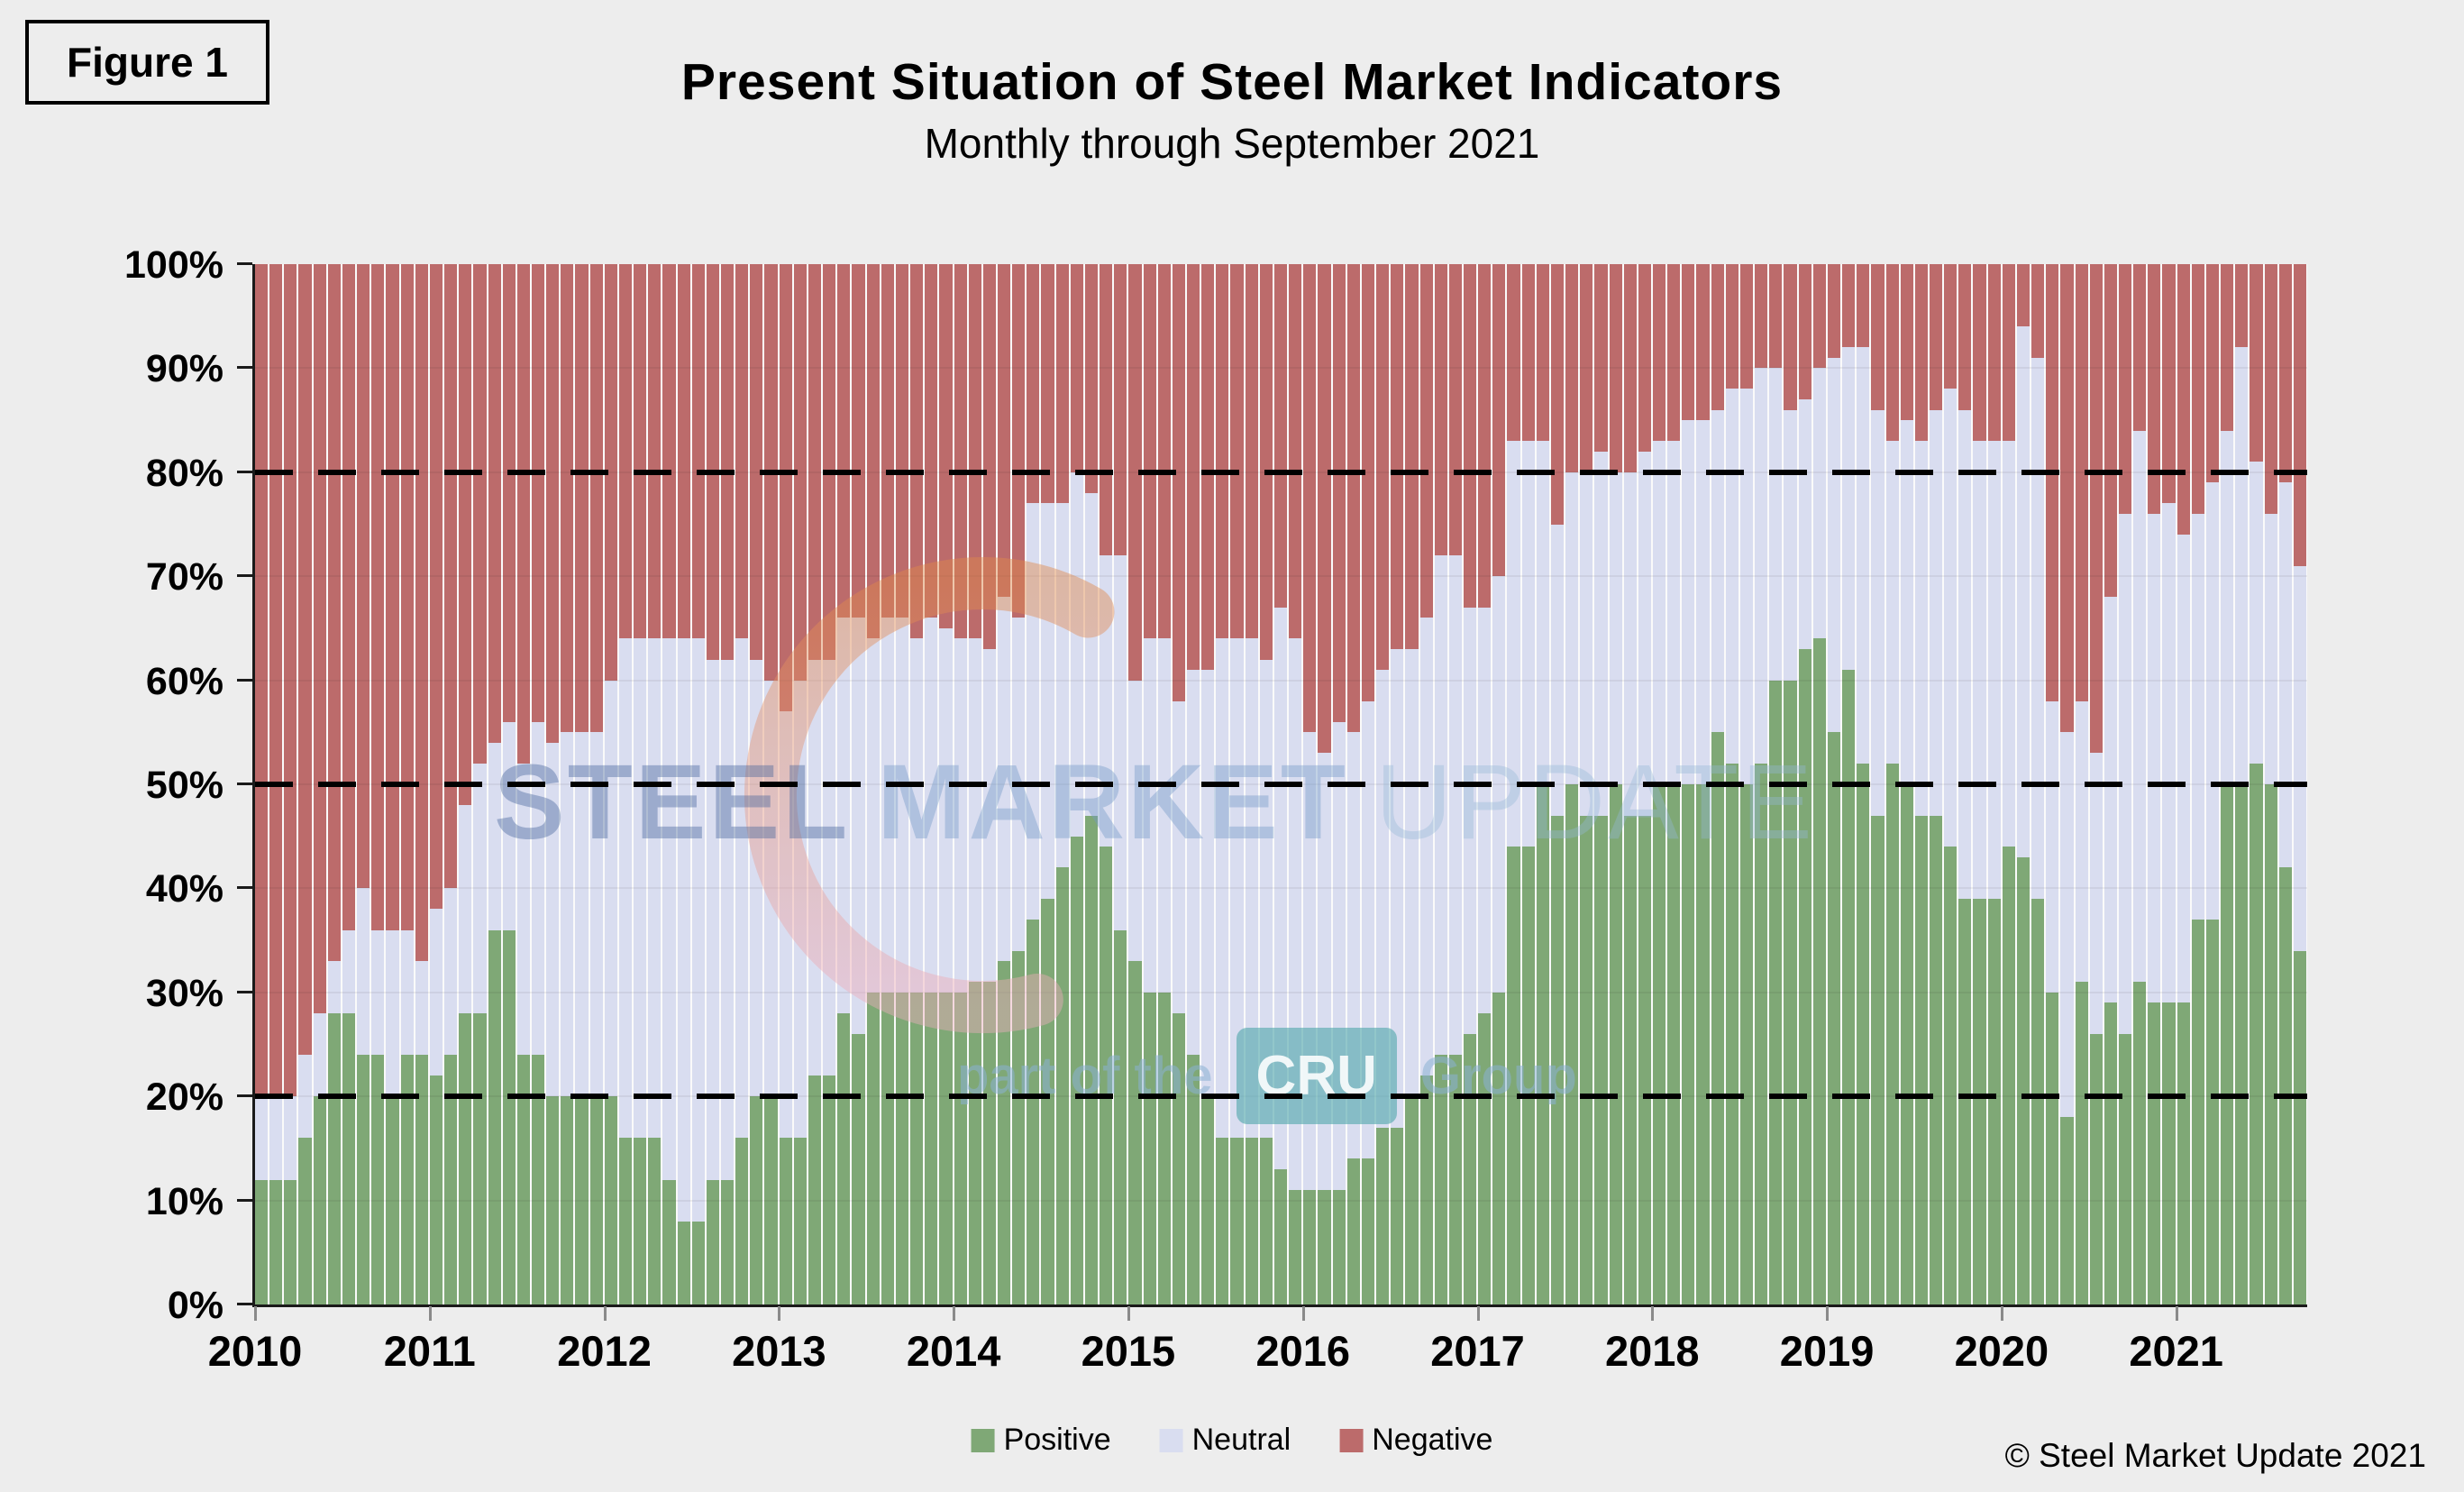 The image size is (2464, 1492). What do you see at coordinates (1232, 143) in the screenshot?
I see `chart-subtitle: Monthly through September 2021` at bounding box center [1232, 143].